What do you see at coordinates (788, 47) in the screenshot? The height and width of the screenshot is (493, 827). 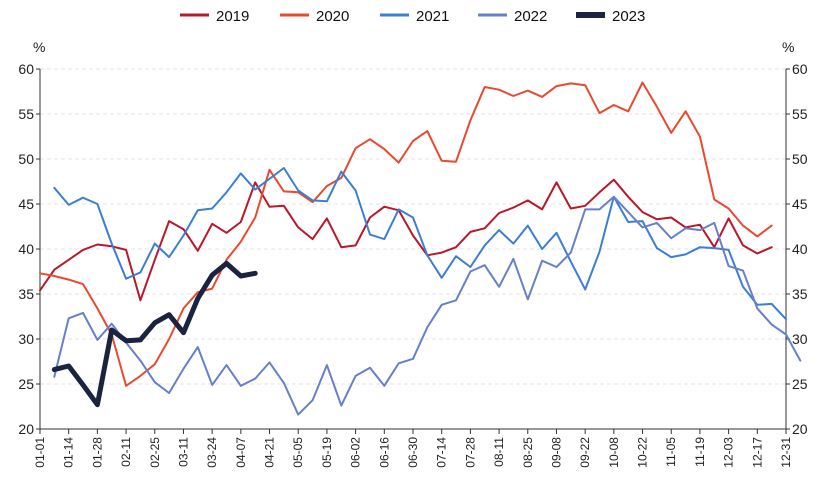 I see `y-axis-unit-right: %` at bounding box center [788, 47].